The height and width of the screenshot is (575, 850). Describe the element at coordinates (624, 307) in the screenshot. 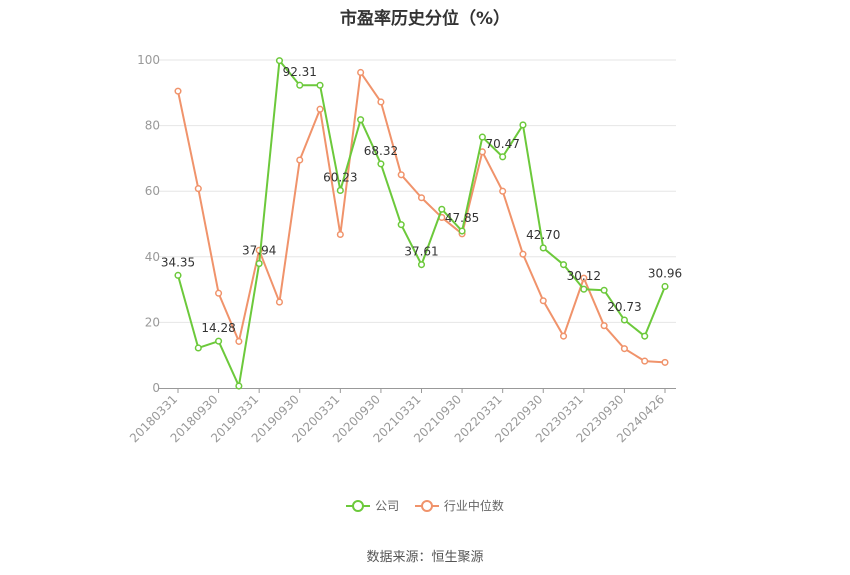

I see `data-label-company: 20.73` at that location.